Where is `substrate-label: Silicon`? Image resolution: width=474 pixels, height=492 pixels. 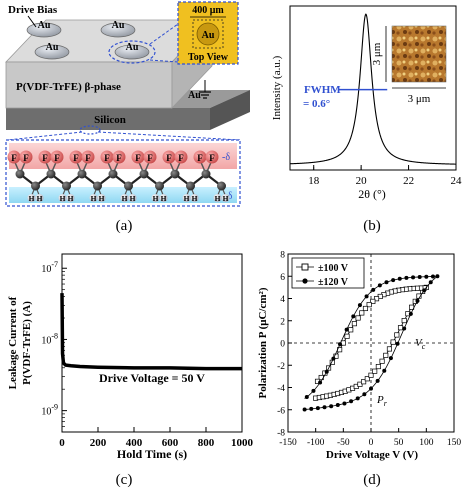
substrate-label: Silicon is located at coordinates (110, 120).